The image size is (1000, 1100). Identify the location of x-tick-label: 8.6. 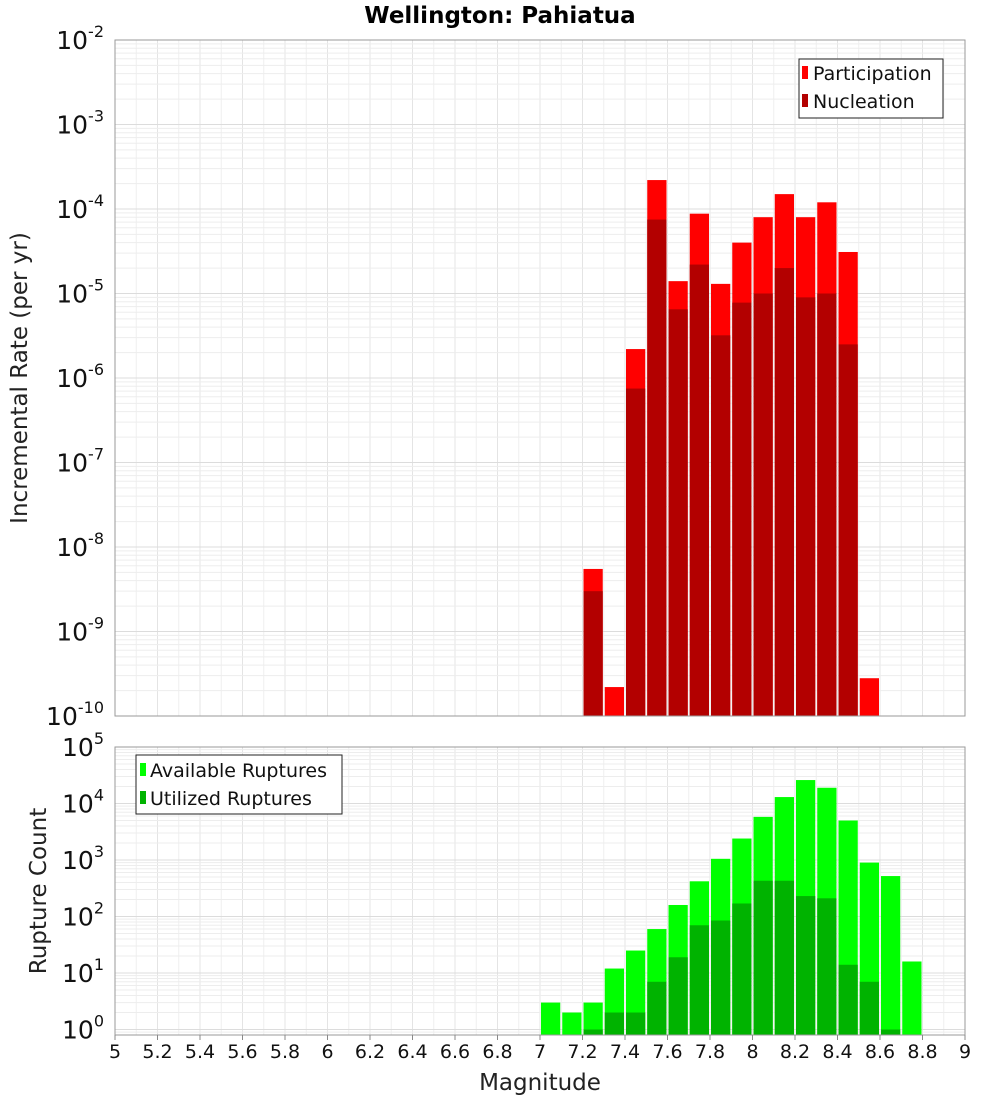
(880, 1052).